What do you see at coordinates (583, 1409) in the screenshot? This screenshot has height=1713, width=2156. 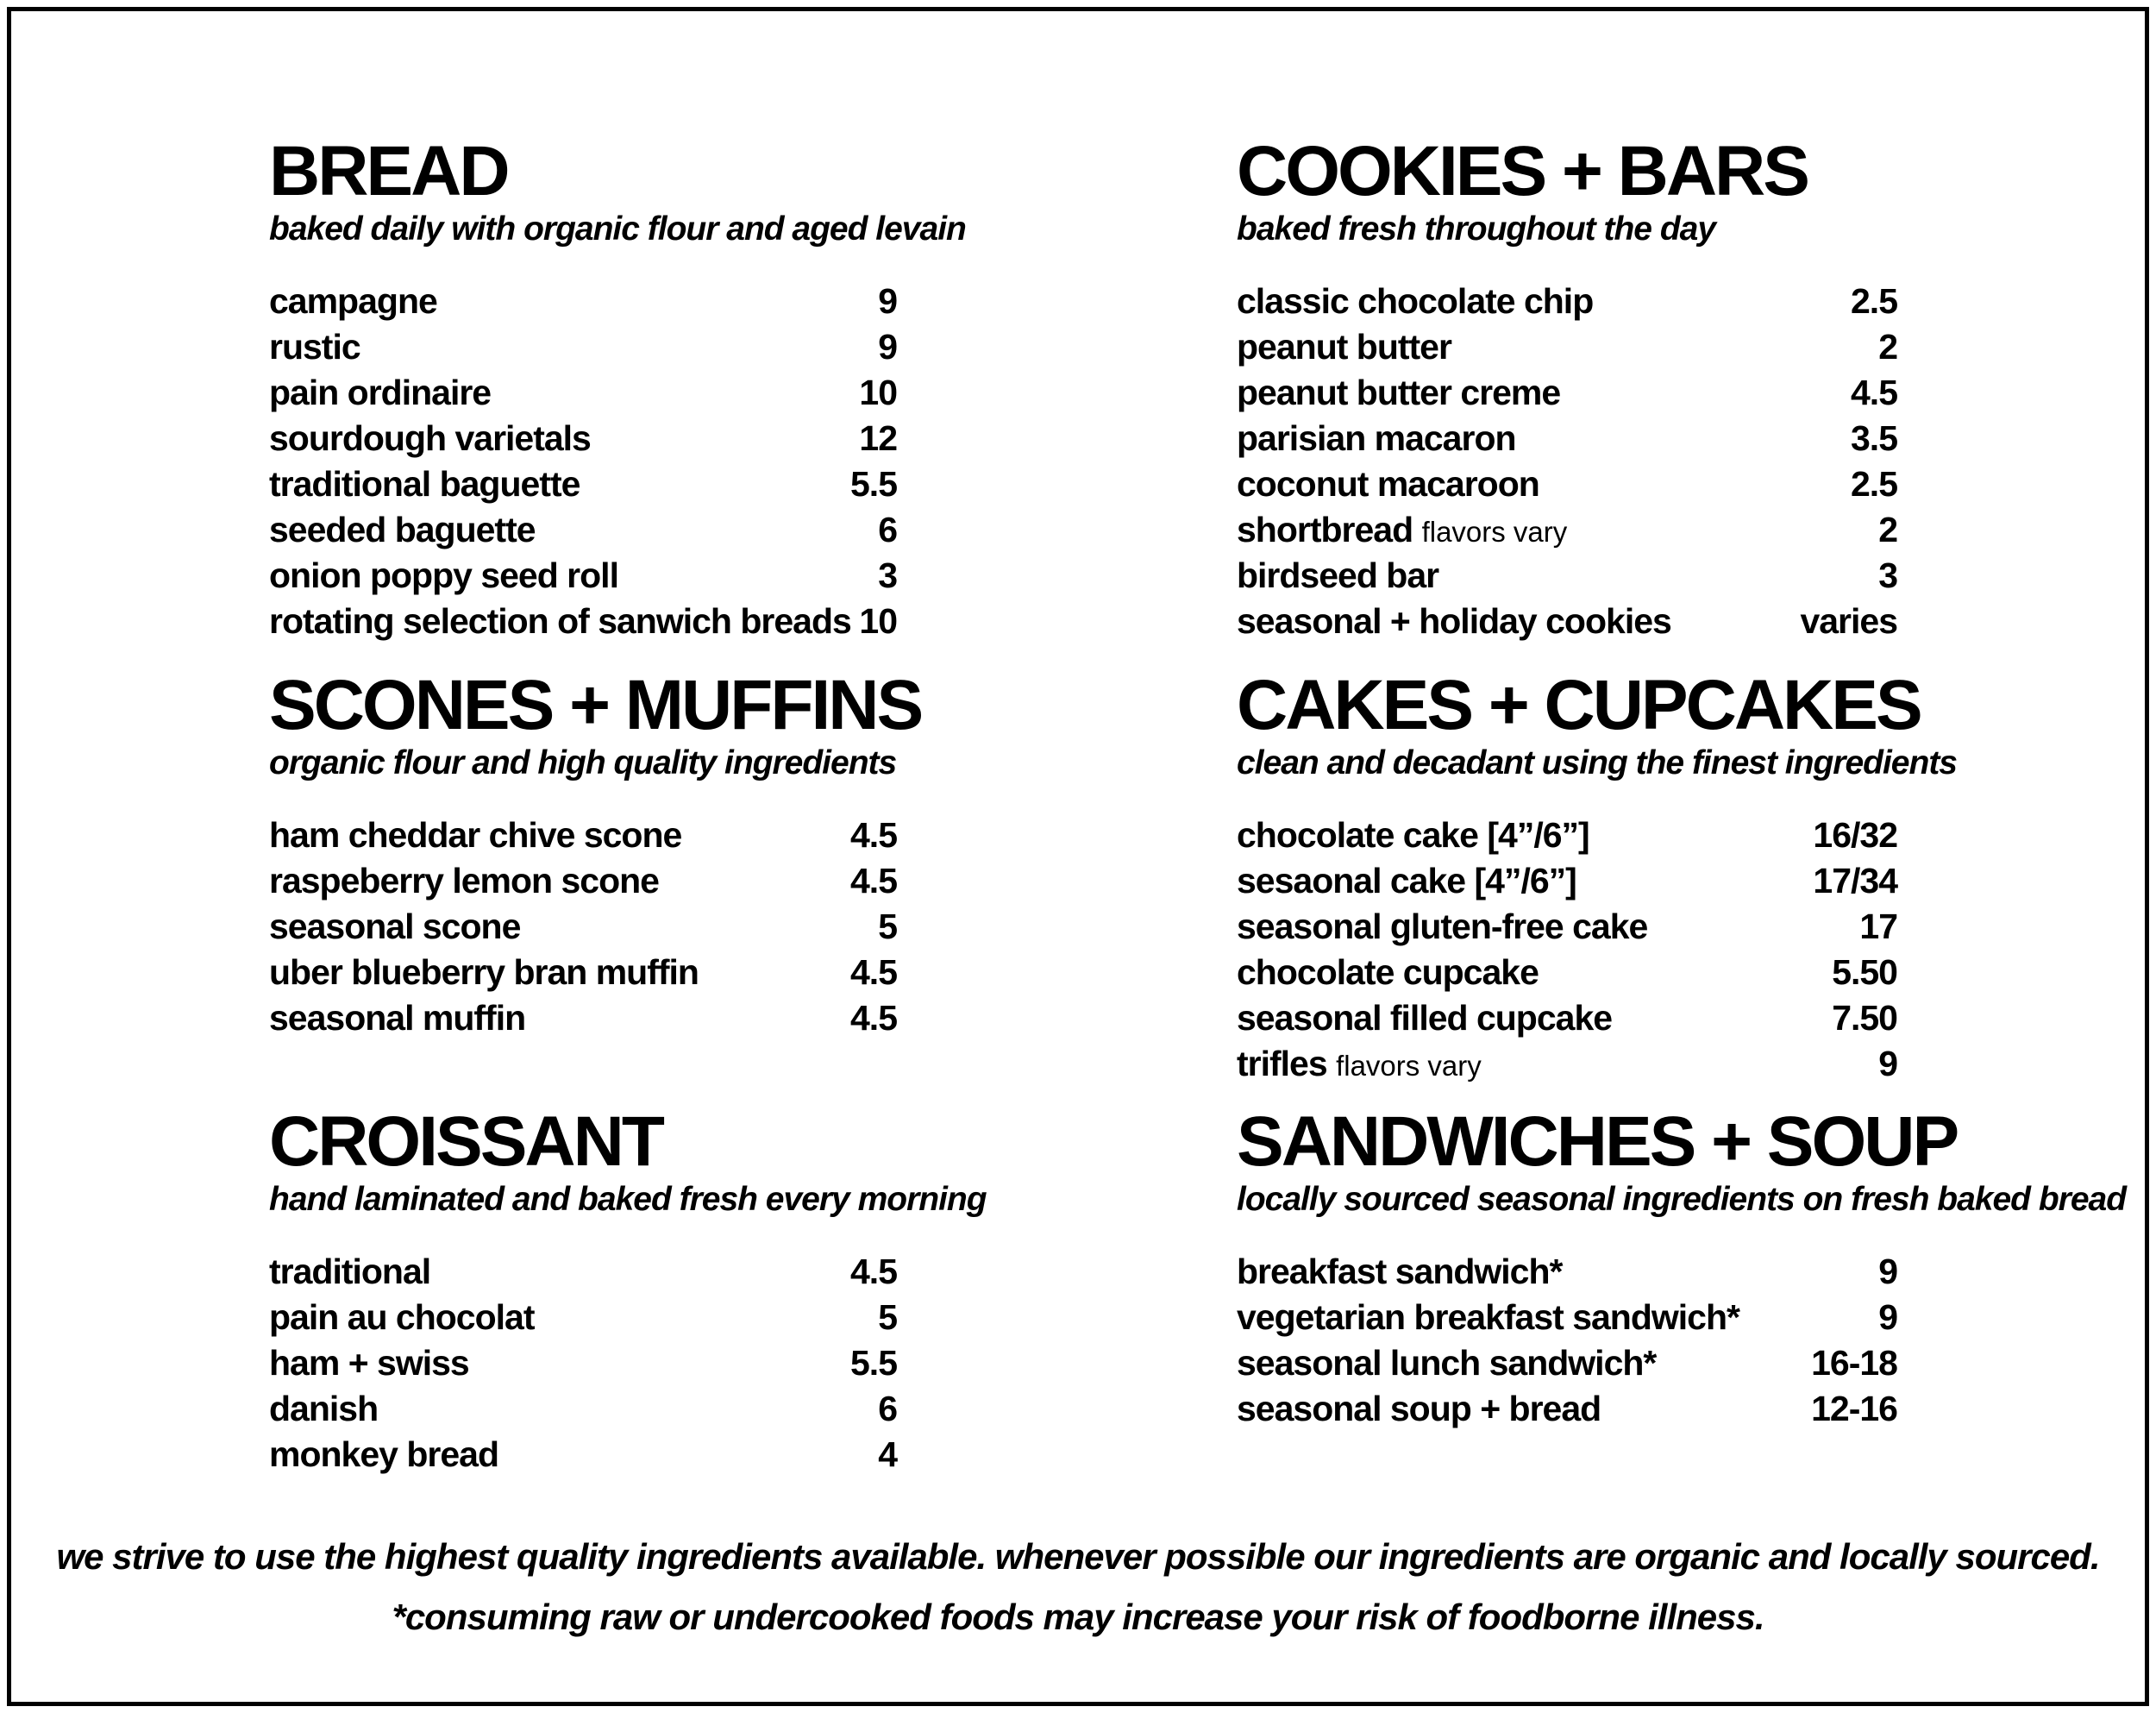 I see `menu-item-row: danish 6` at bounding box center [583, 1409].